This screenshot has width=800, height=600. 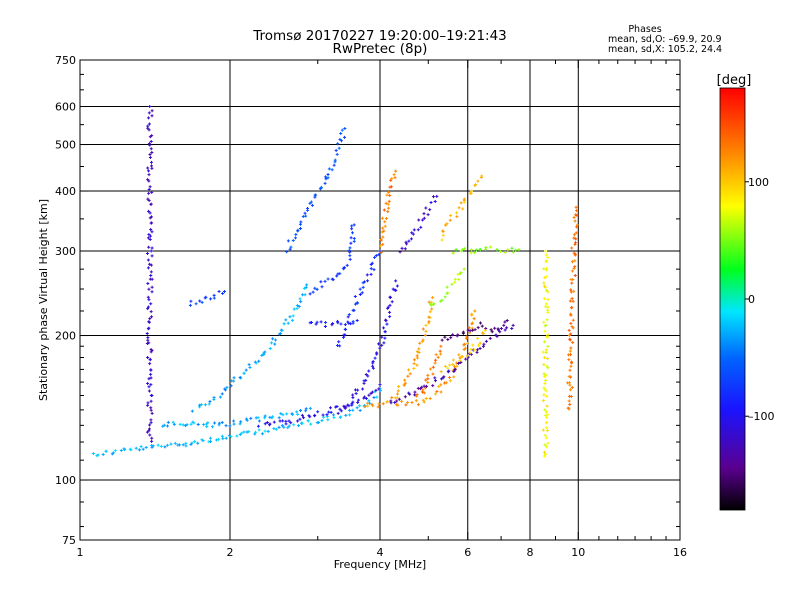 What do you see at coordinates (734, 80) in the screenshot?
I see `colorbar-label: [deg]` at bounding box center [734, 80].